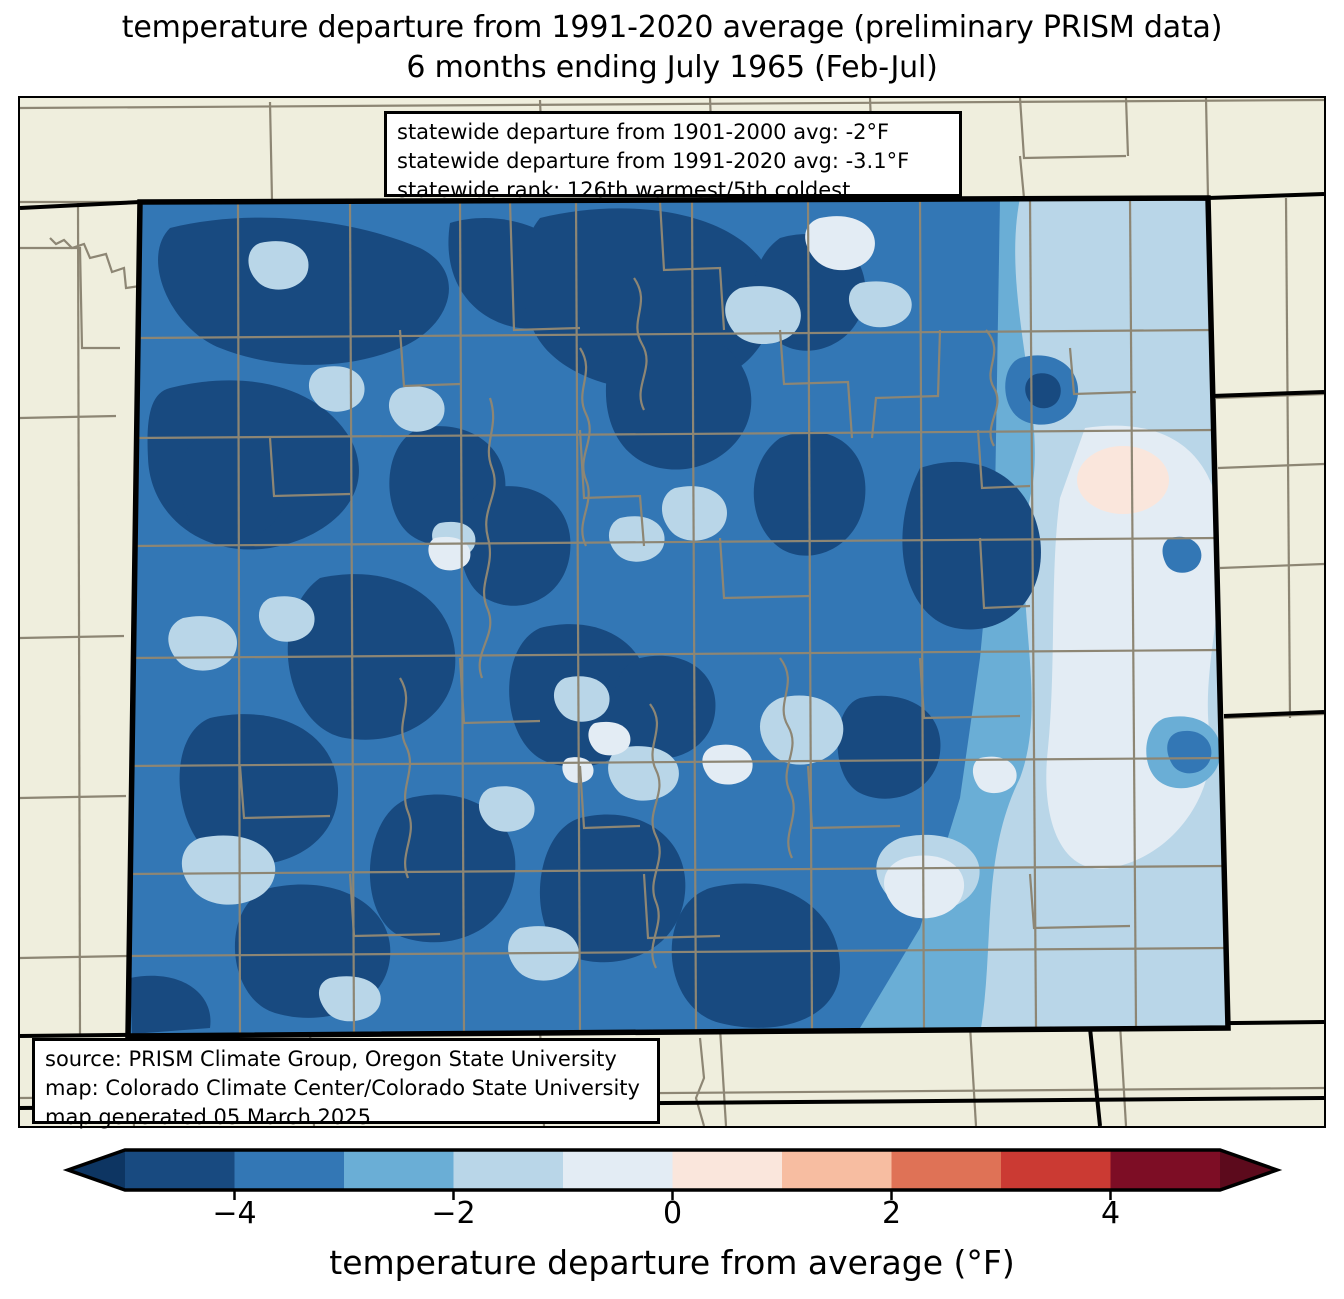  I want to click on colorbar-tick-label-0: −4, so click(234, 1213).